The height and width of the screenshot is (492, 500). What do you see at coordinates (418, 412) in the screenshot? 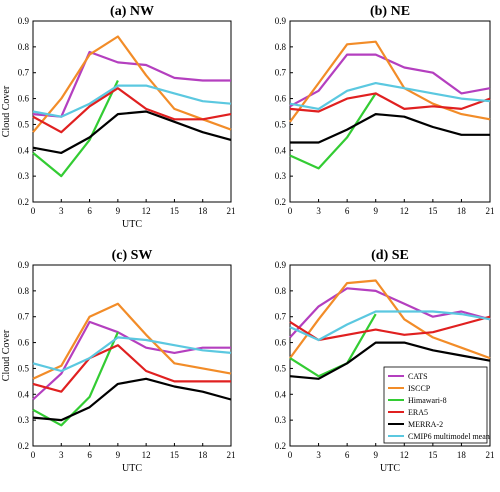
I see `legend-label: ERA5` at bounding box center [418, 412].